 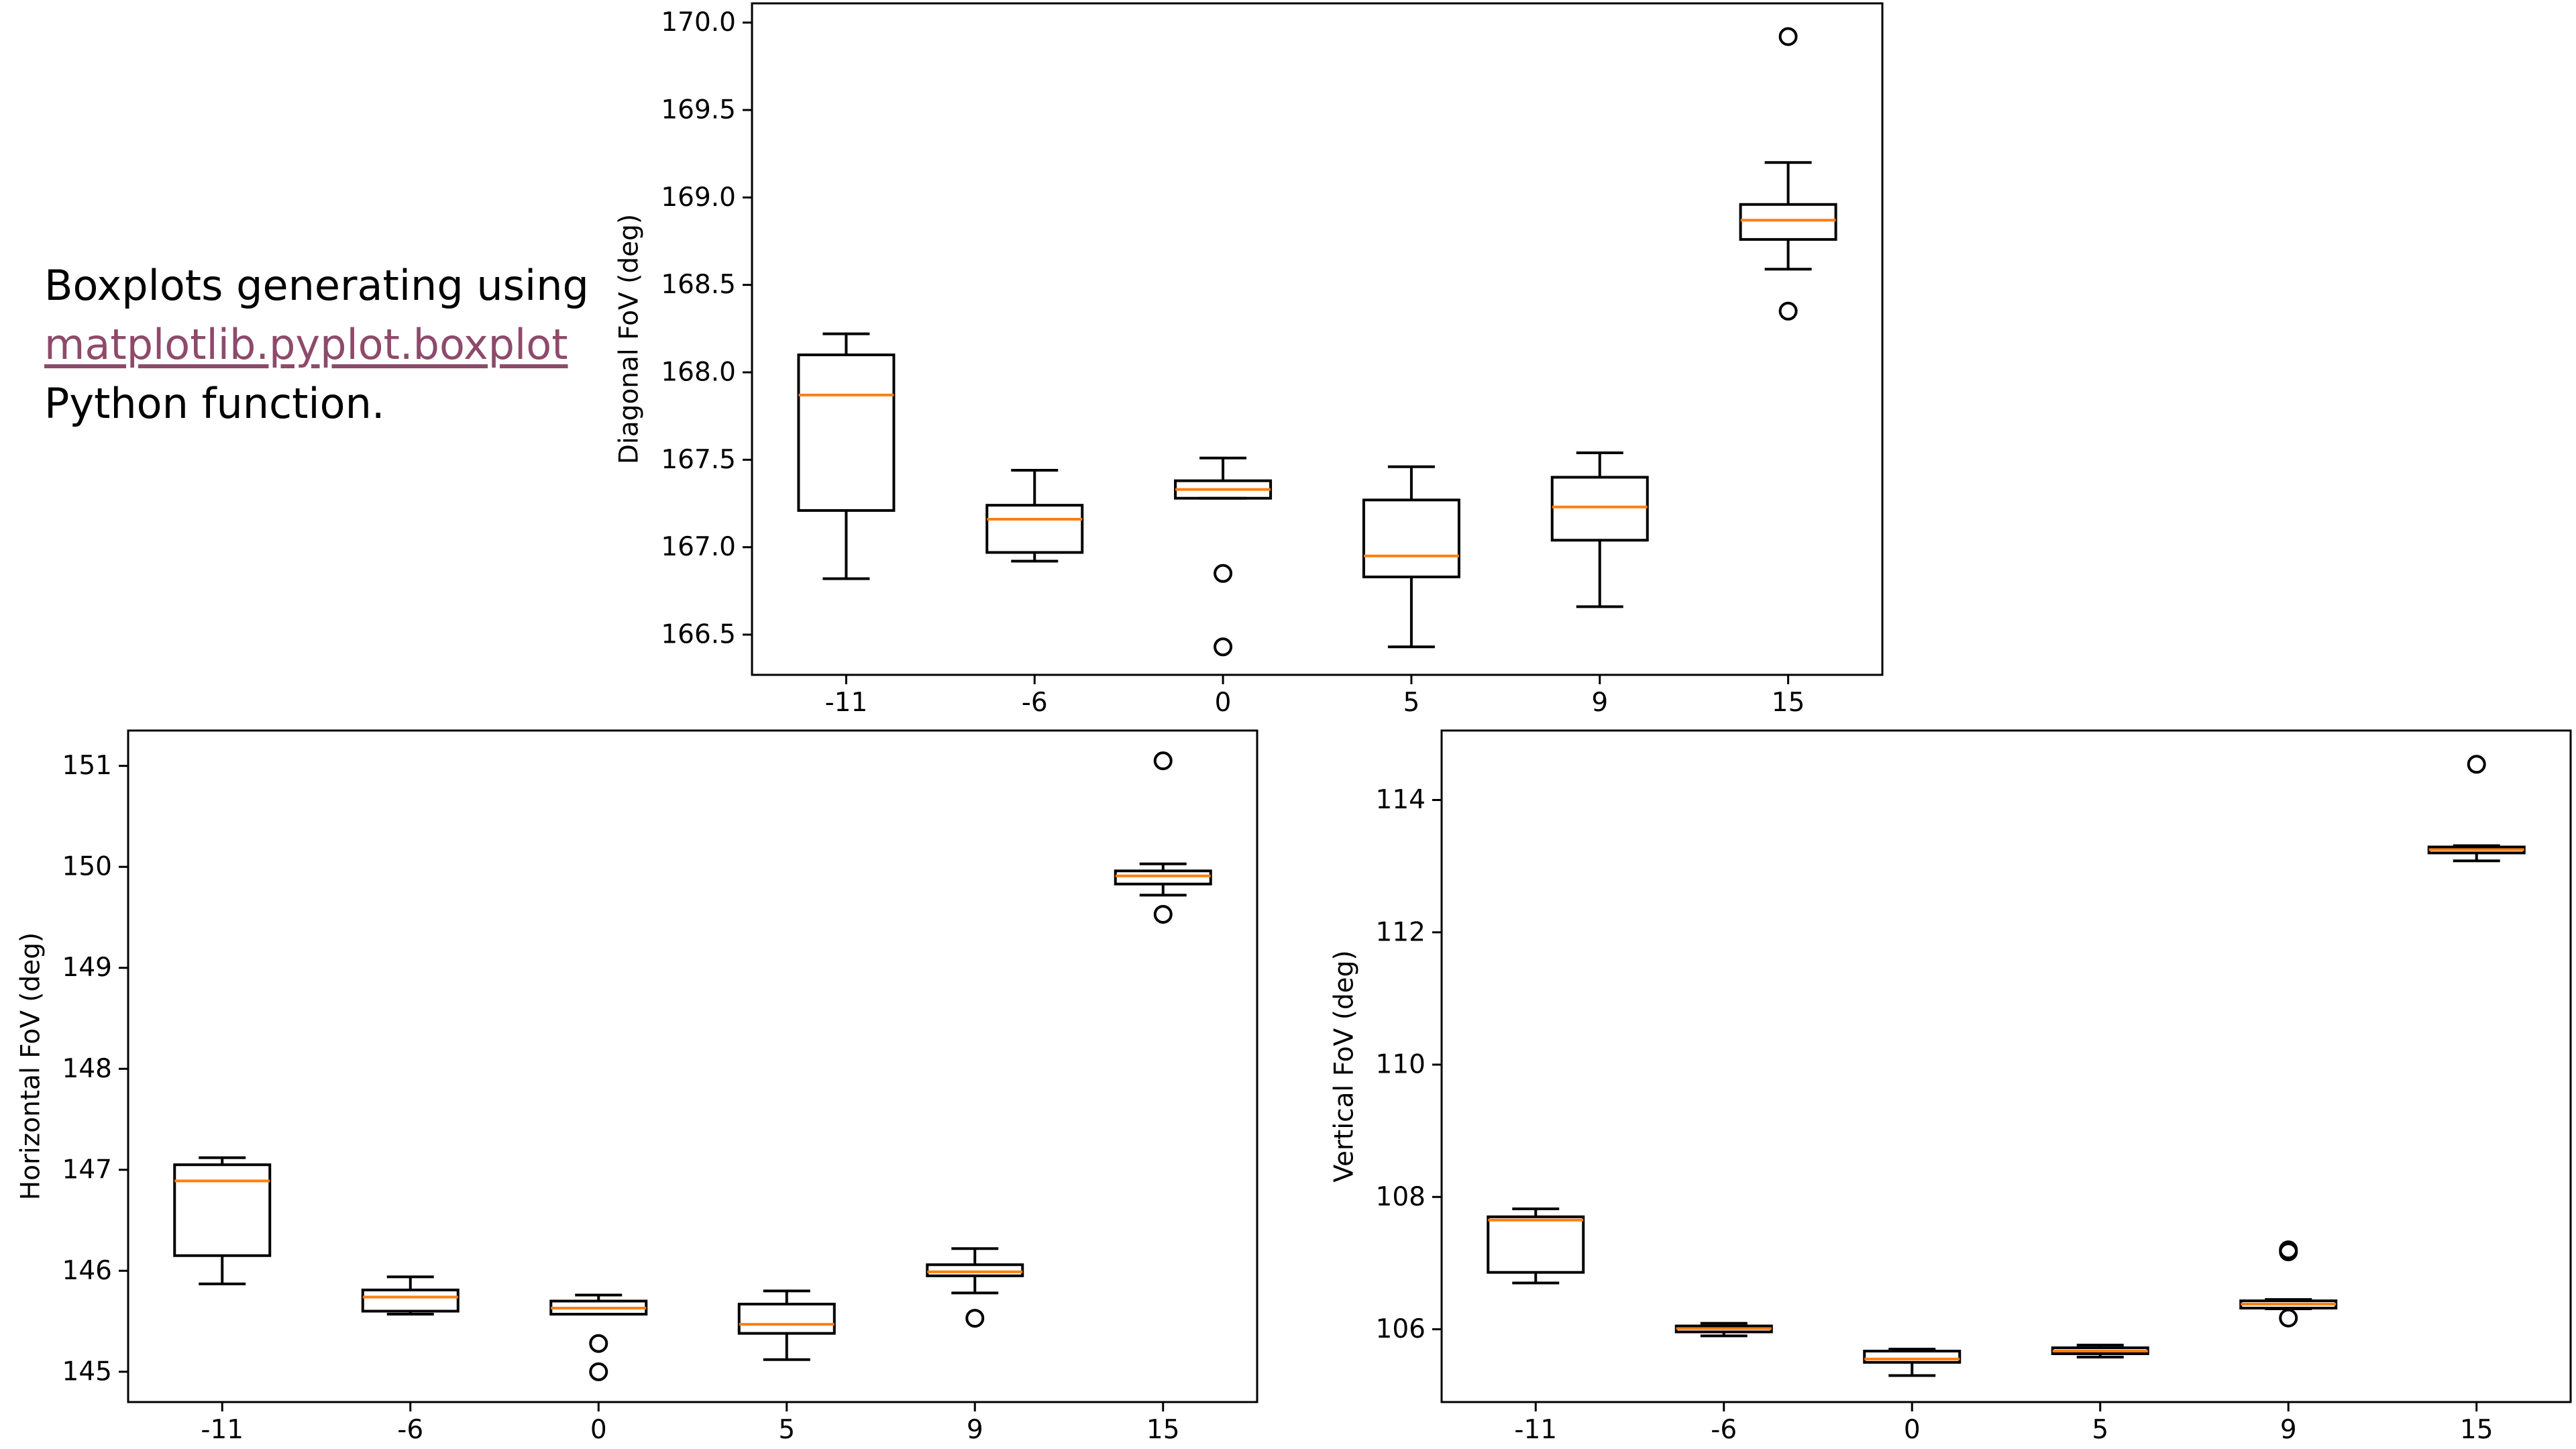 I want to click on y-tick-label: 167.0, so click(x=698, y=547).